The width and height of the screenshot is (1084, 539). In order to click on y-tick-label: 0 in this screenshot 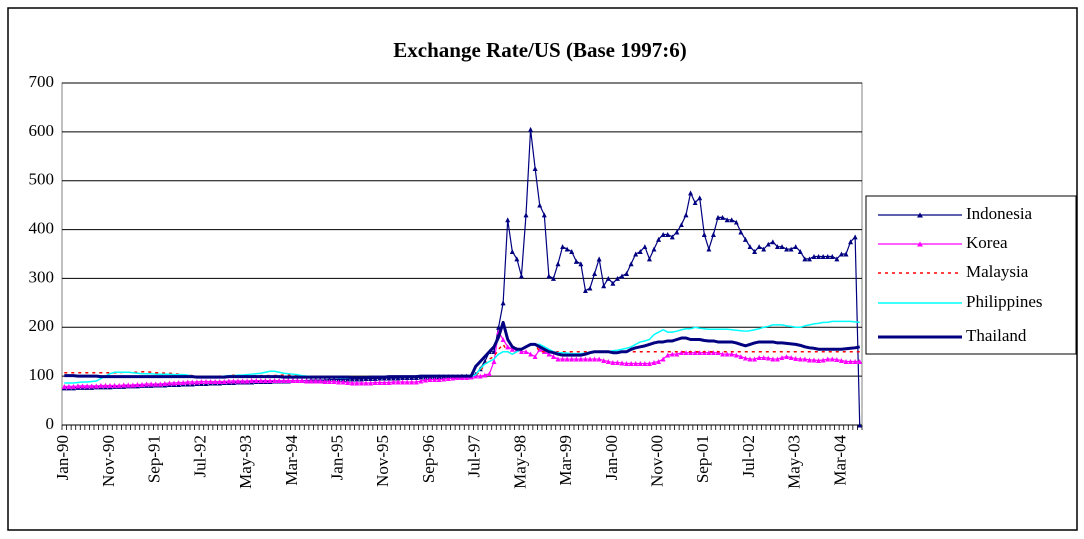, I will do `click(50, 423)`.